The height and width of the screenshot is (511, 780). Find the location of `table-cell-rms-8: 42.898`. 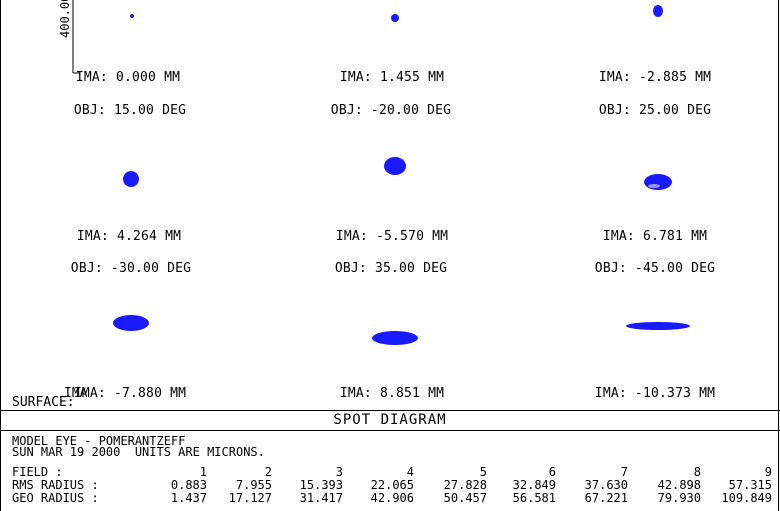

table-cell-rms-8: 42.898 is located at coordinates (679, 485).